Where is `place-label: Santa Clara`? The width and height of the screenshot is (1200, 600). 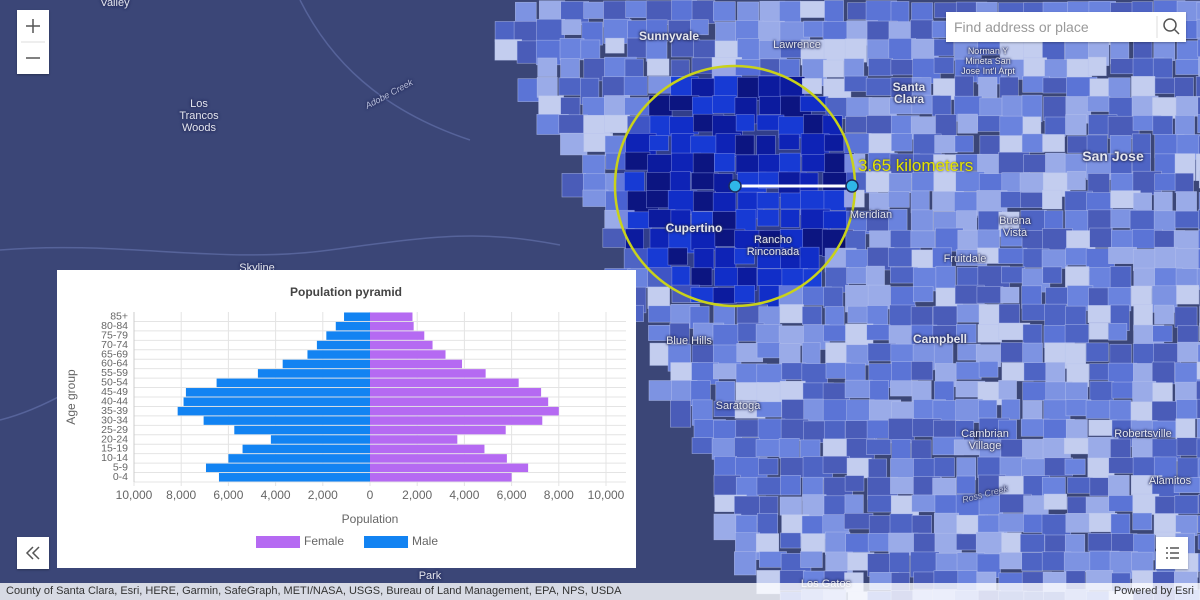 place-label: Santa Clara is located at coordinates (909, 93).